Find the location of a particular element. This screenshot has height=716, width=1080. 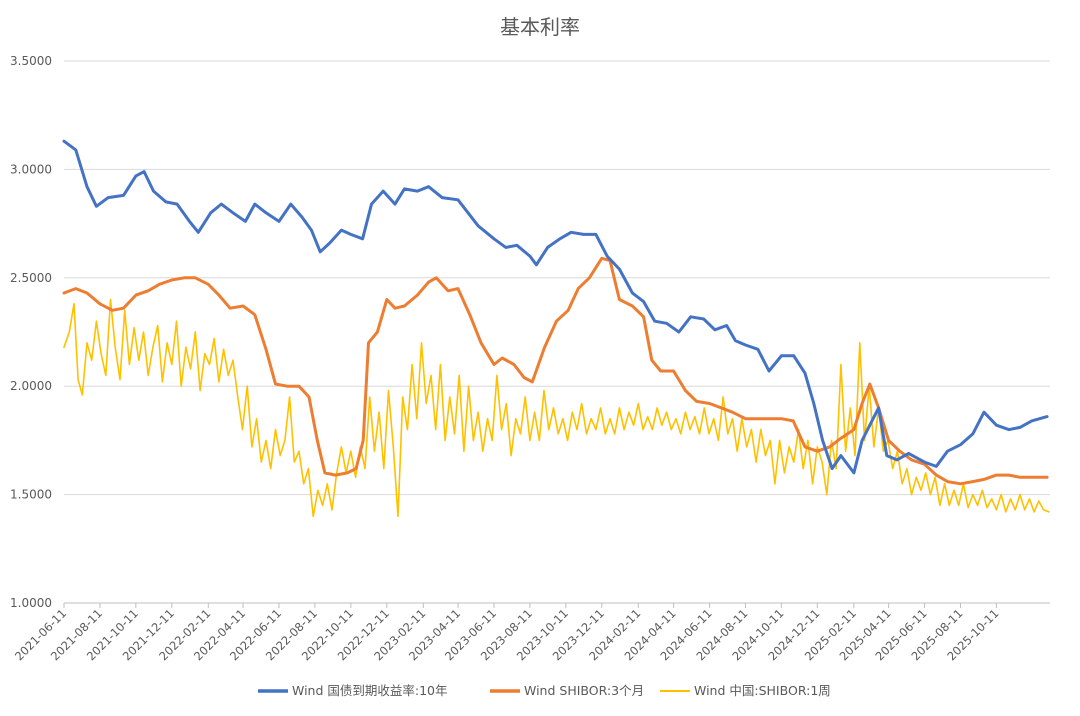

legend-label: Wind 国债到期收益率:10年 is located at coordinates (370, 690).